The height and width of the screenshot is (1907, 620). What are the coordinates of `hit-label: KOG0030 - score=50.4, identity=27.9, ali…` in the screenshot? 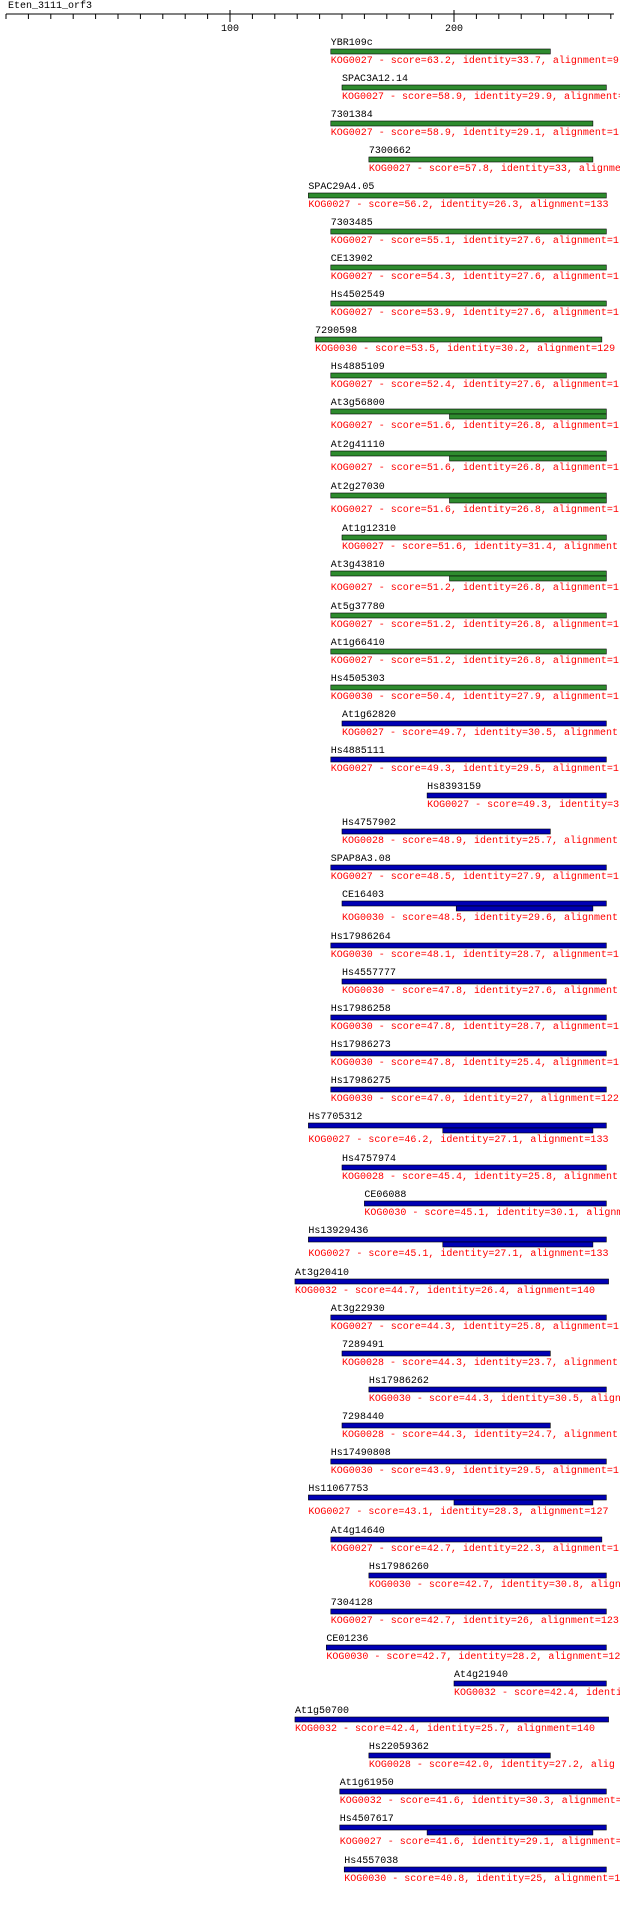 It's located at (475, 697).